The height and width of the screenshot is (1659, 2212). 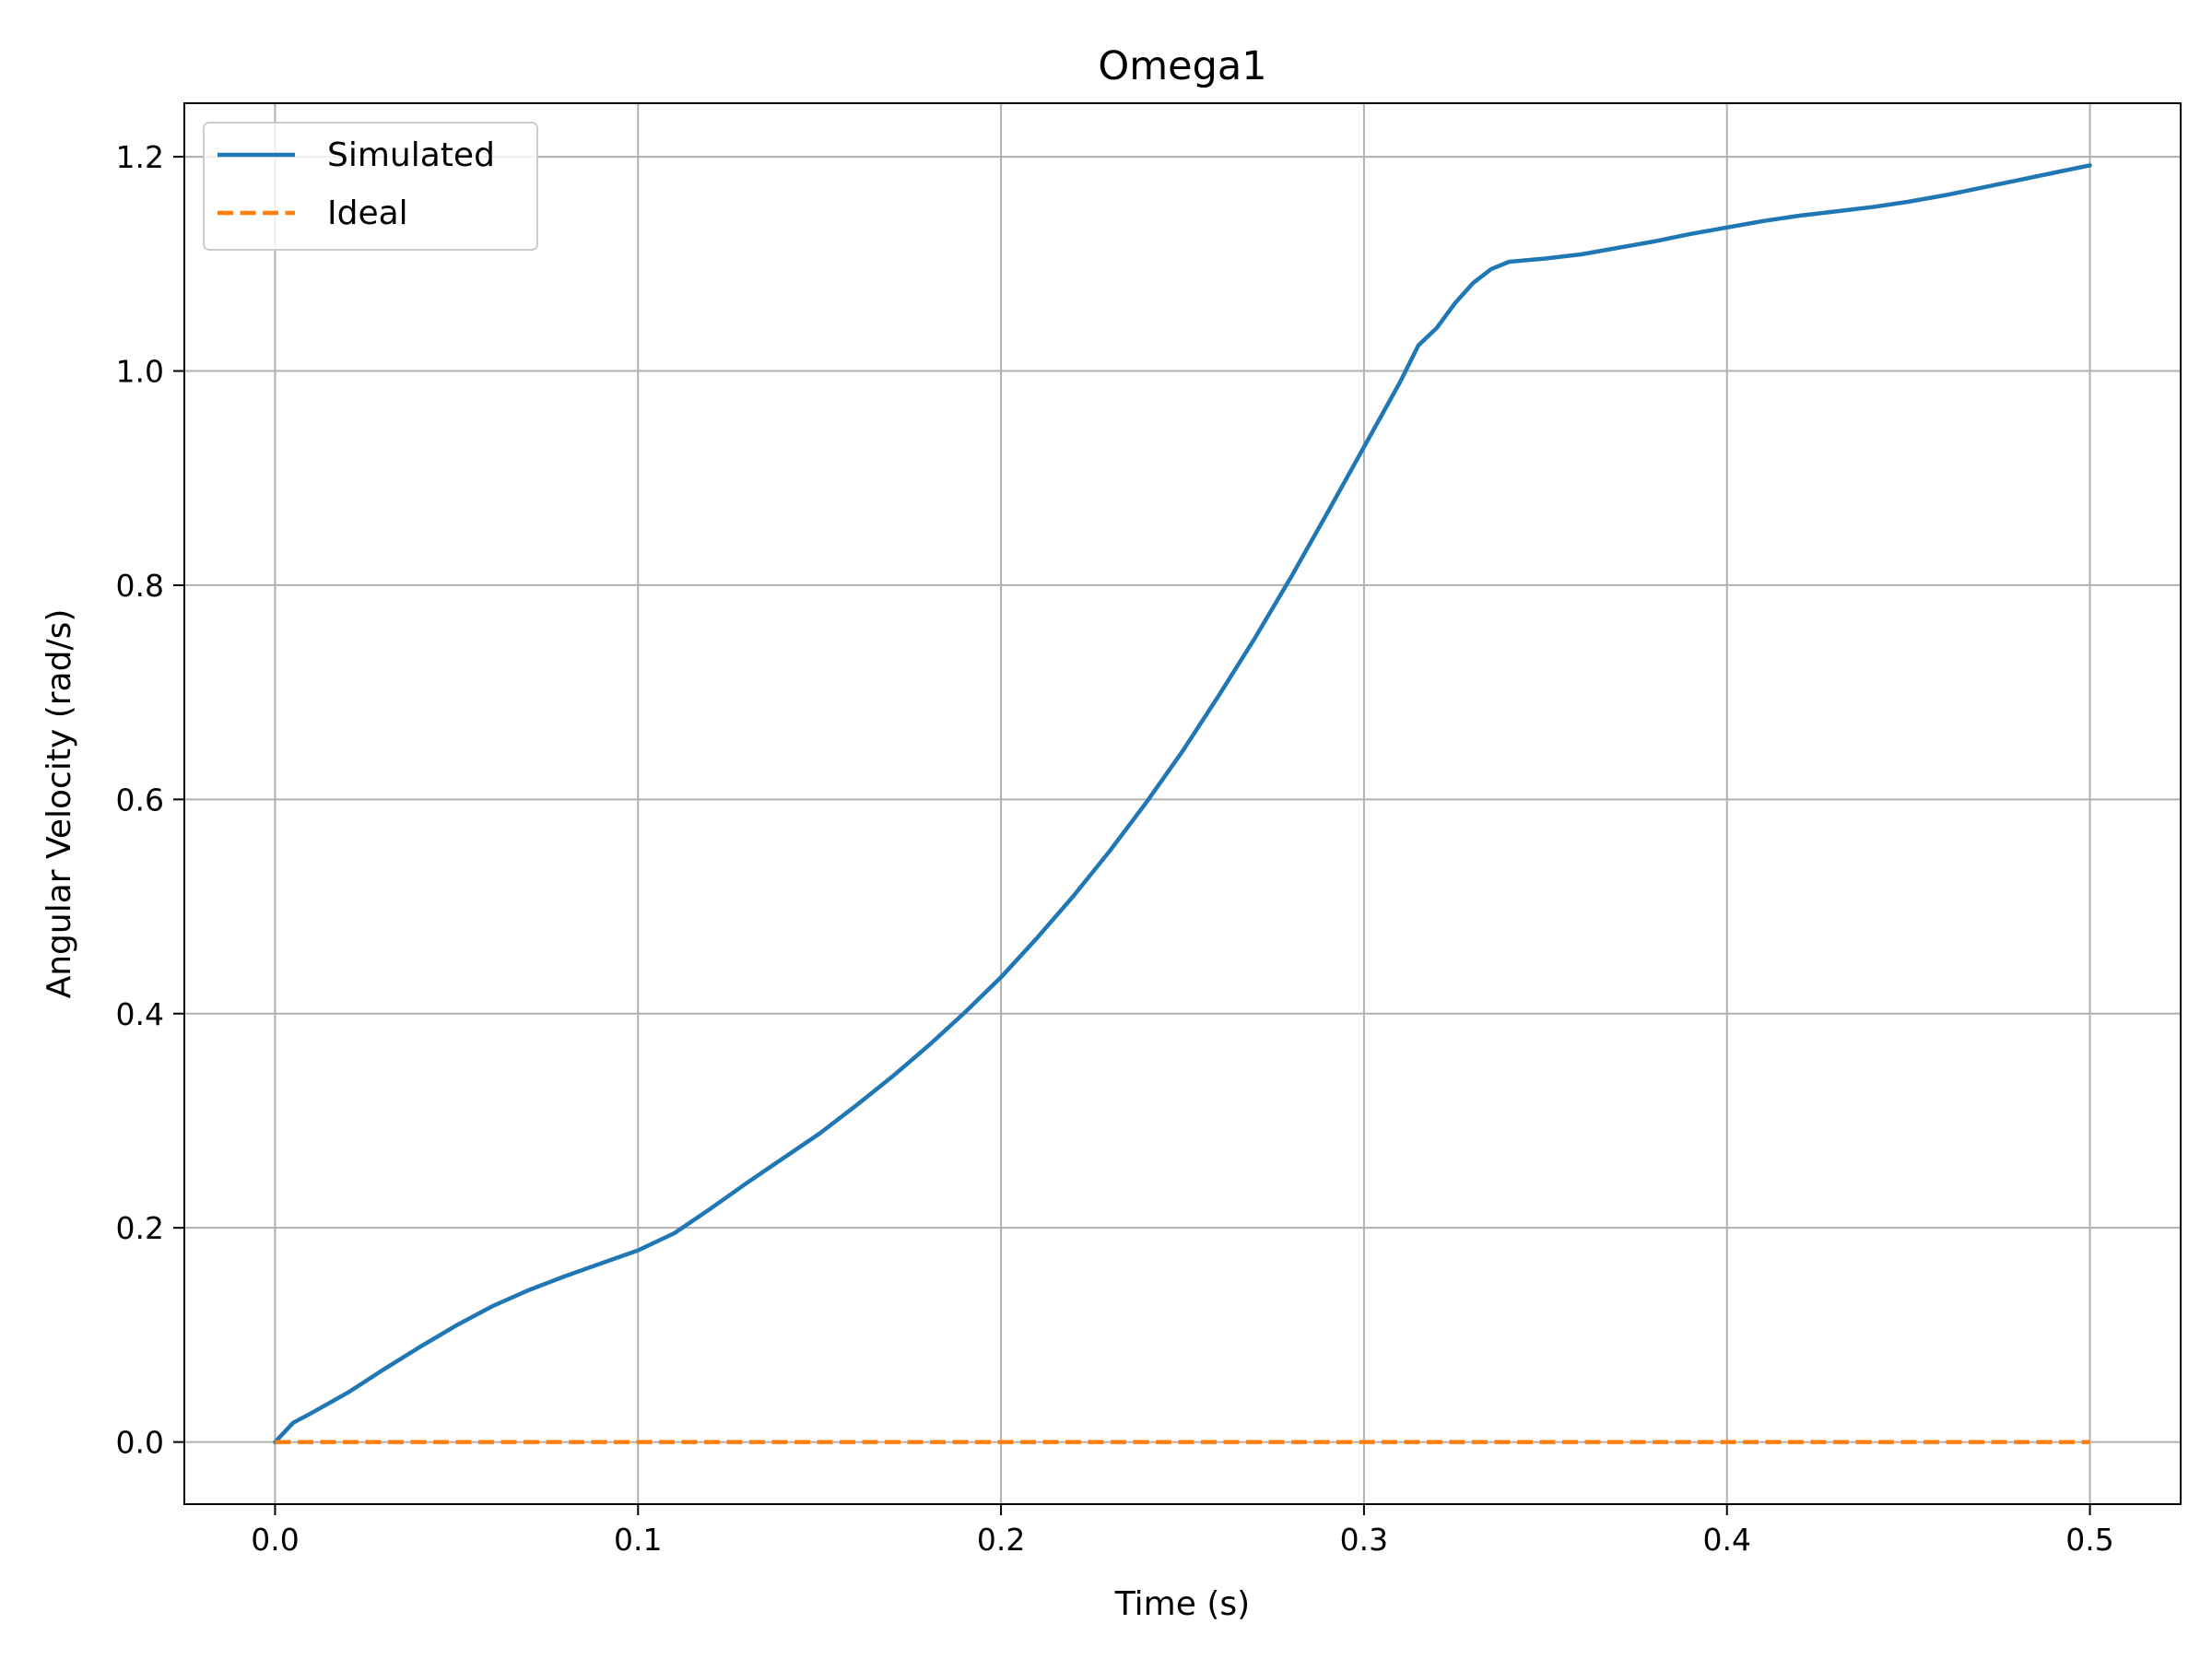 What do you see at coordinates (1182, 1604) in the screenshot?
I see `x-axis-label: Time (s)` at bounding box center [1182, 1604].